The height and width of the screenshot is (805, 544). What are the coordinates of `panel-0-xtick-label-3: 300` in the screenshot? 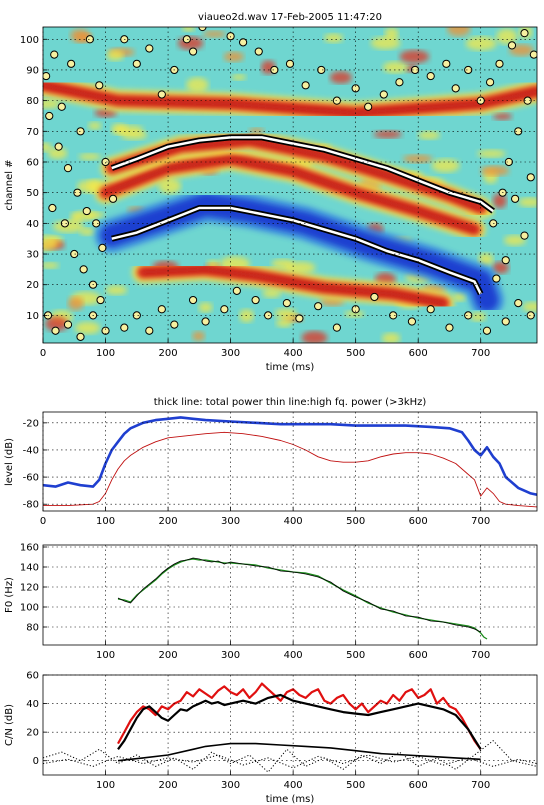 It's located at (230, 353).